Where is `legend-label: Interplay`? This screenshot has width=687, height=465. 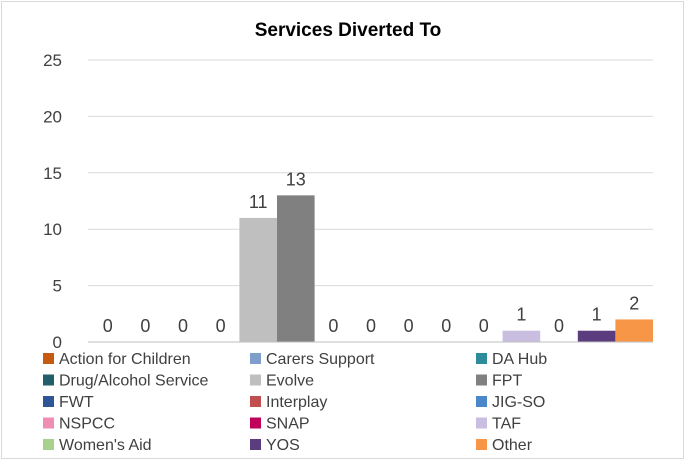
legend-label: Interplay is located at coordinates (296, 402).